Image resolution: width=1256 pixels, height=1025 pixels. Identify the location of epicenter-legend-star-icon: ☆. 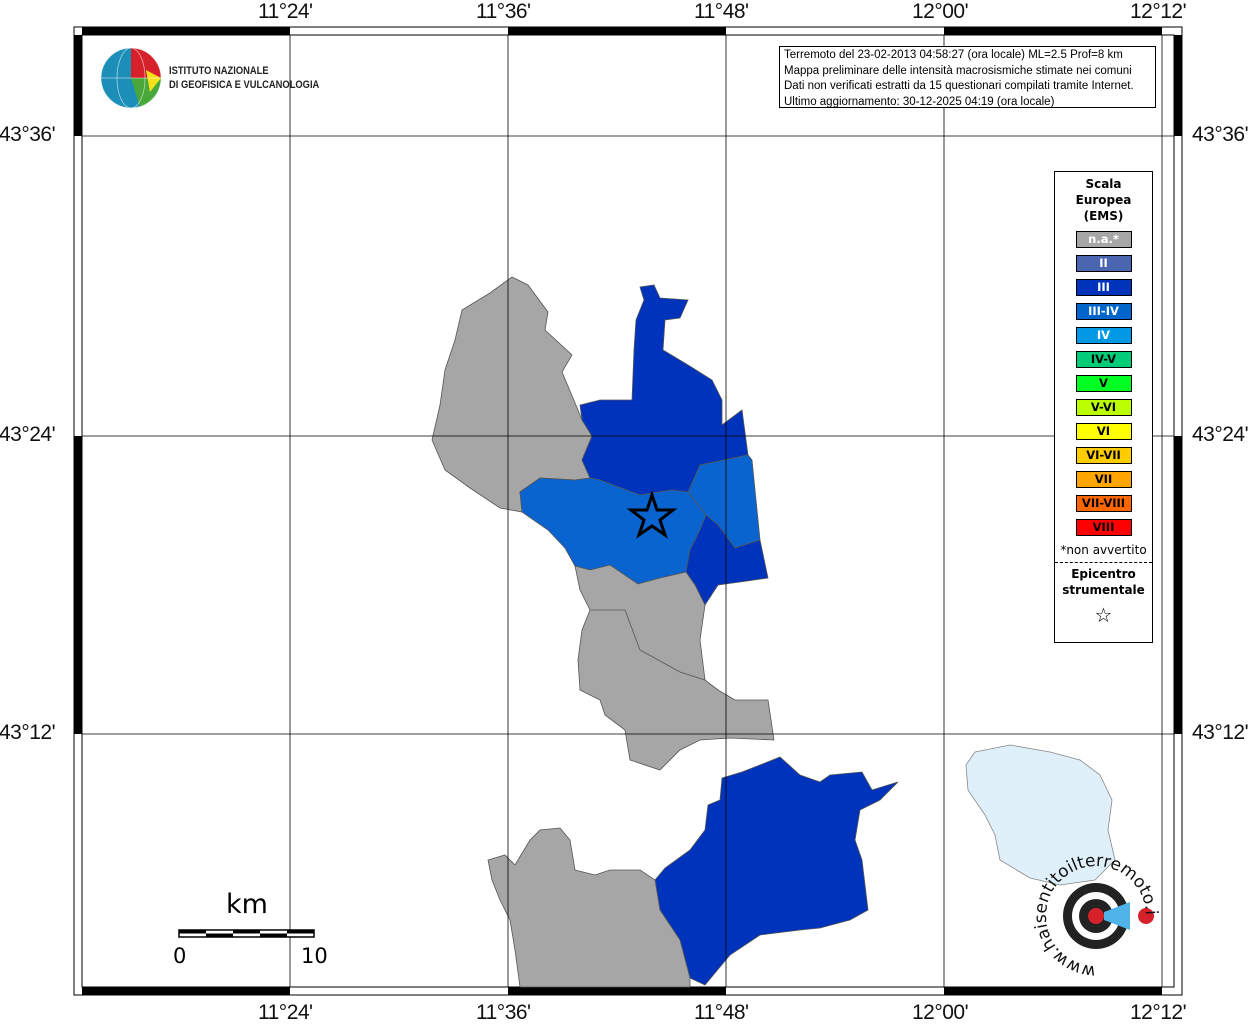
(1103, 615).